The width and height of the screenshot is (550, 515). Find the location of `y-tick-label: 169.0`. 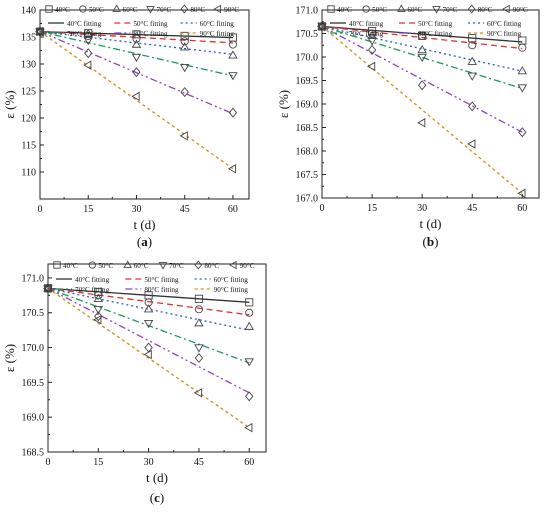

y-tick-label: 169.0 is located at coordinates (33, 418).